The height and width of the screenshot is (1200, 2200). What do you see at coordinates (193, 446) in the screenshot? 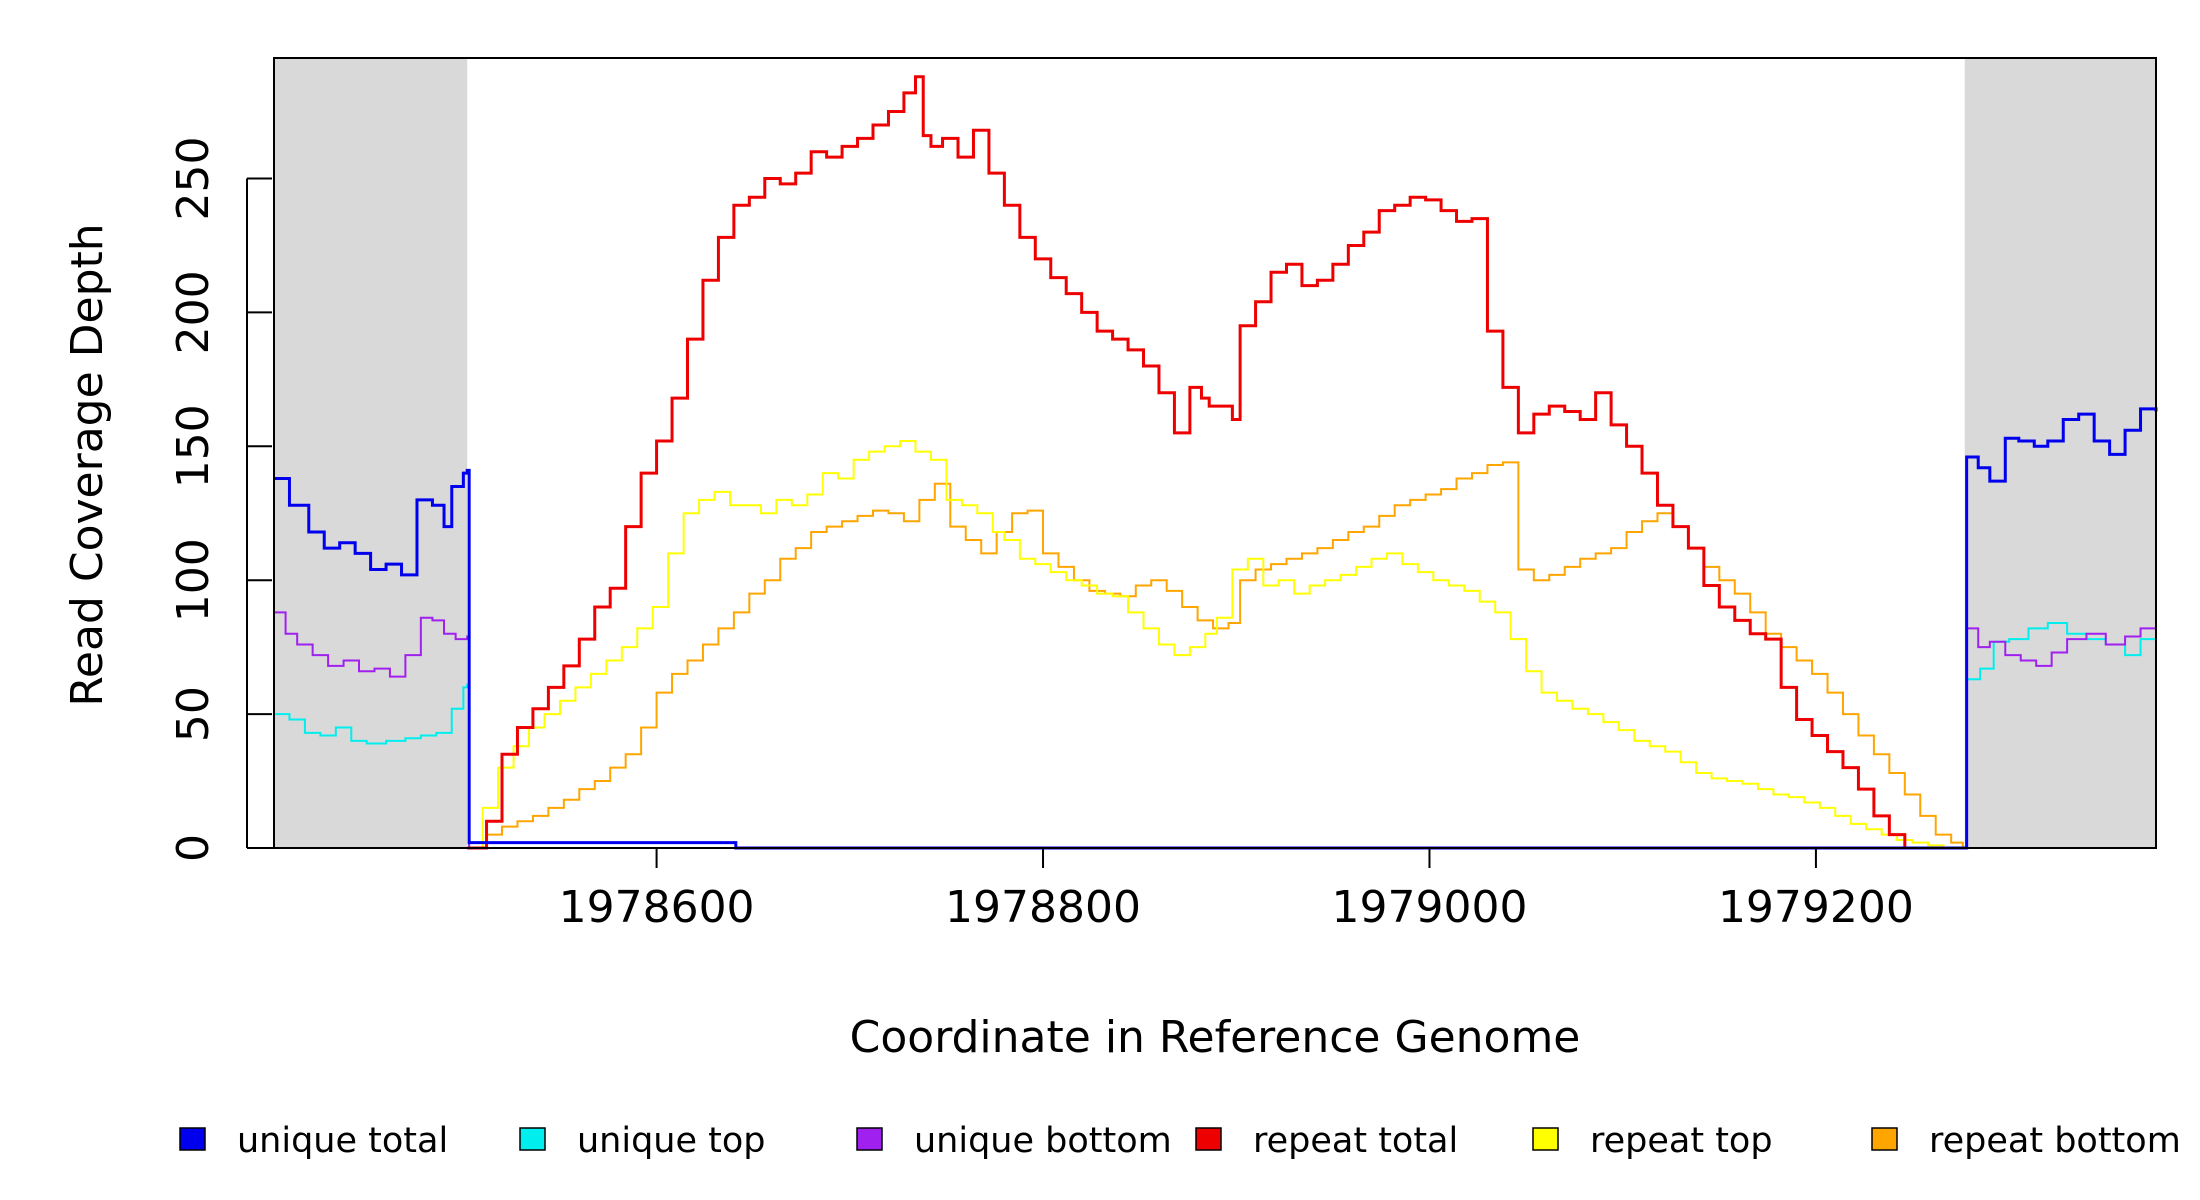
I see `y-tick-label: 150` at bounding box center [193, 446].